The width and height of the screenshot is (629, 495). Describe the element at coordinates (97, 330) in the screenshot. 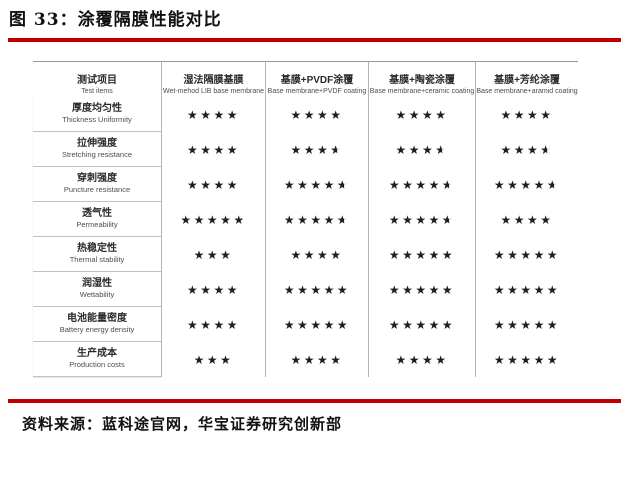

I see `row-label-en: Battery energy density` at that location.